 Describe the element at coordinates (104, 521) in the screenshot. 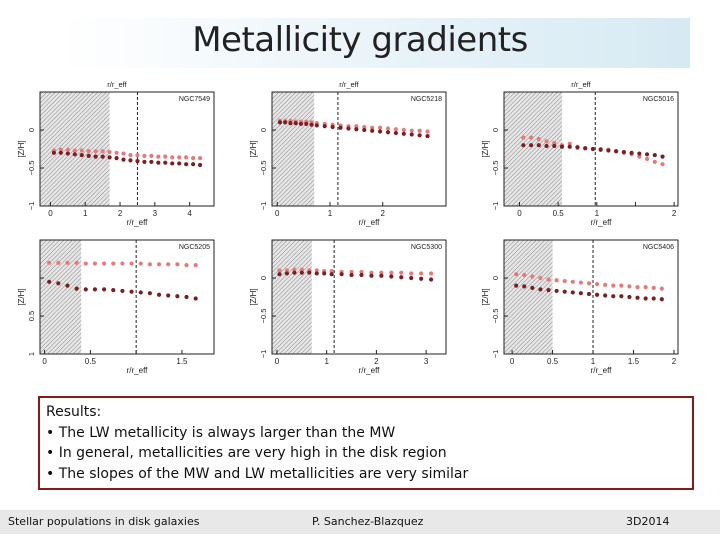

I see `footer-left-text: Stellar populations in disk galaxies` at that location.